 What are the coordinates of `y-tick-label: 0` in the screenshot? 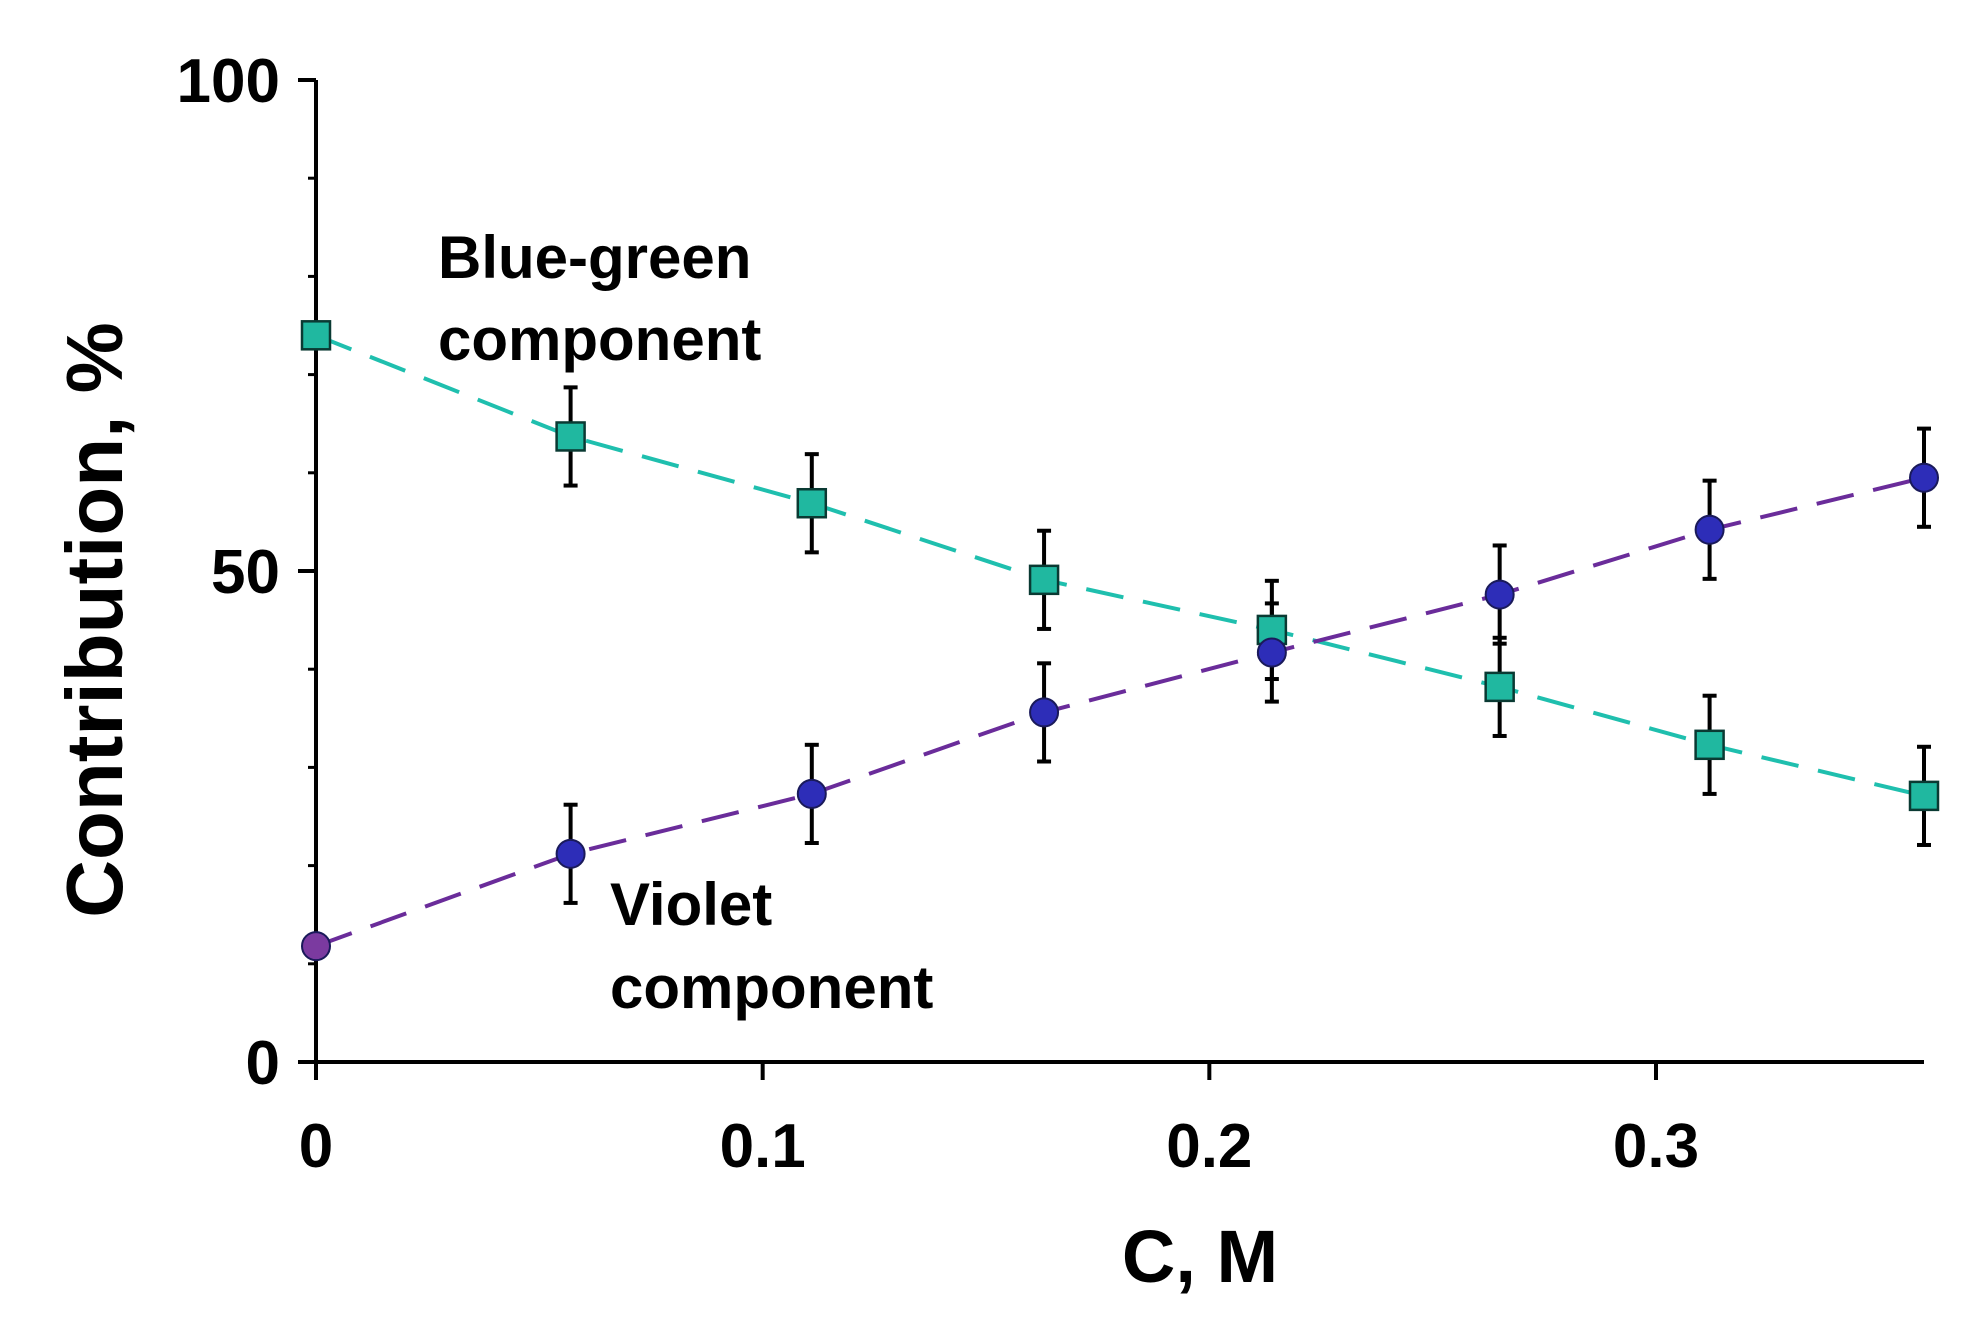 It's located at (263, 1063).